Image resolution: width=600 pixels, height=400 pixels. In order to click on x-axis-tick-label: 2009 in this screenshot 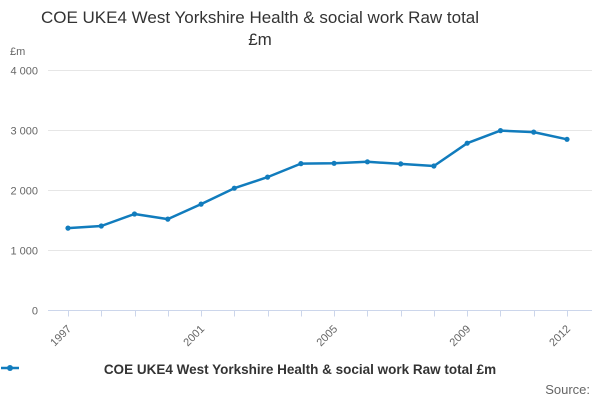, I will do `click(461, 336)`.